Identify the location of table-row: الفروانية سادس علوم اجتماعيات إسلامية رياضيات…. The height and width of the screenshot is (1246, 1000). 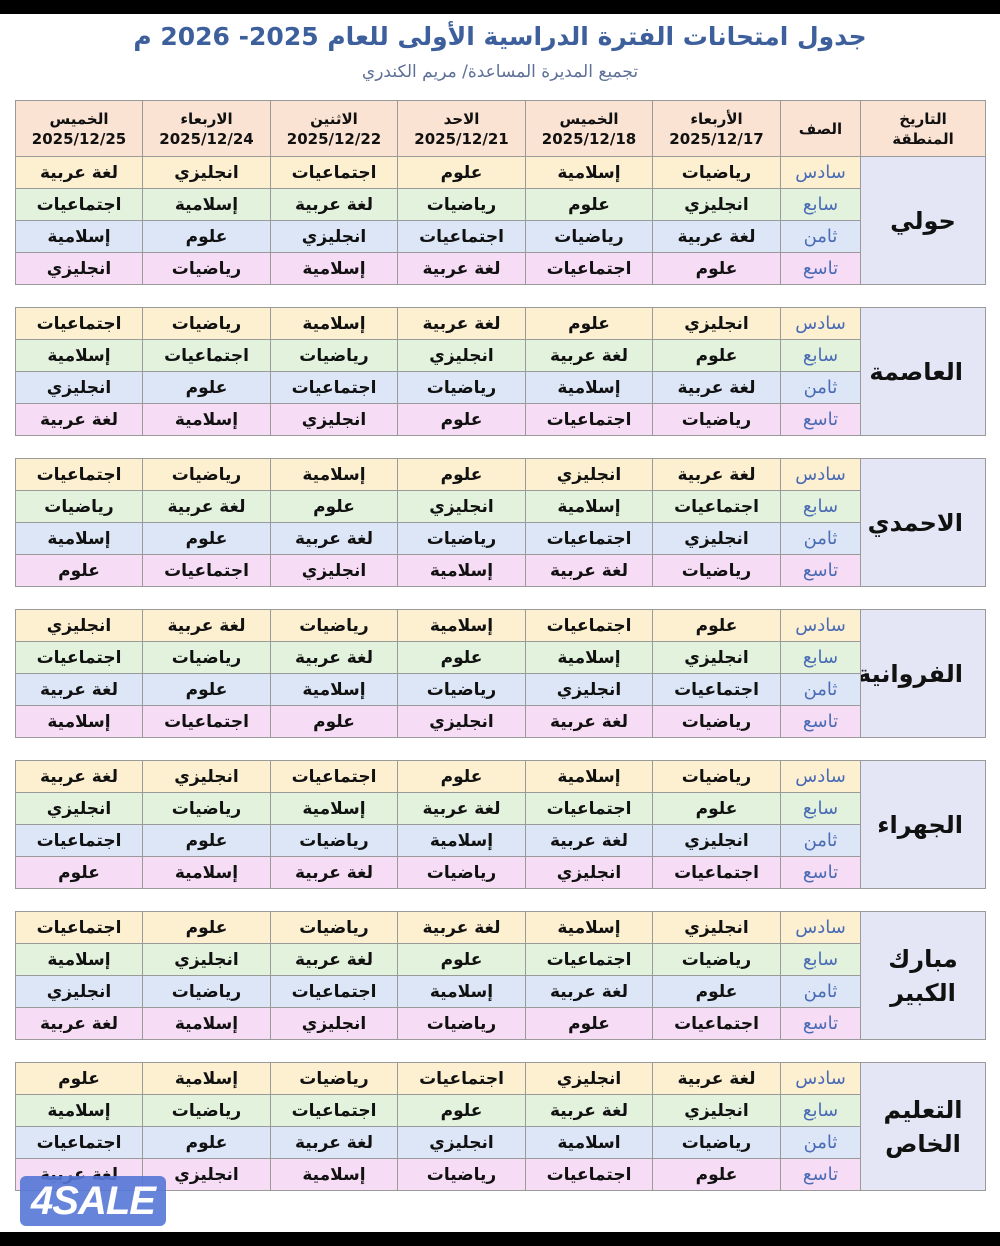
(500, 673).